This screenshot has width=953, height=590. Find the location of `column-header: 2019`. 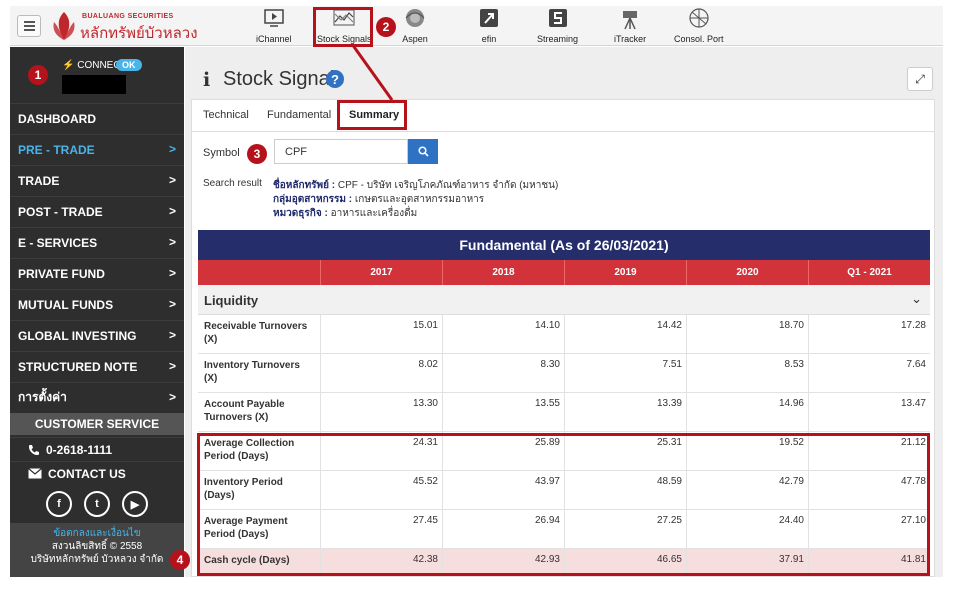

column-header: 2019 is located at coordinates (625, 272).